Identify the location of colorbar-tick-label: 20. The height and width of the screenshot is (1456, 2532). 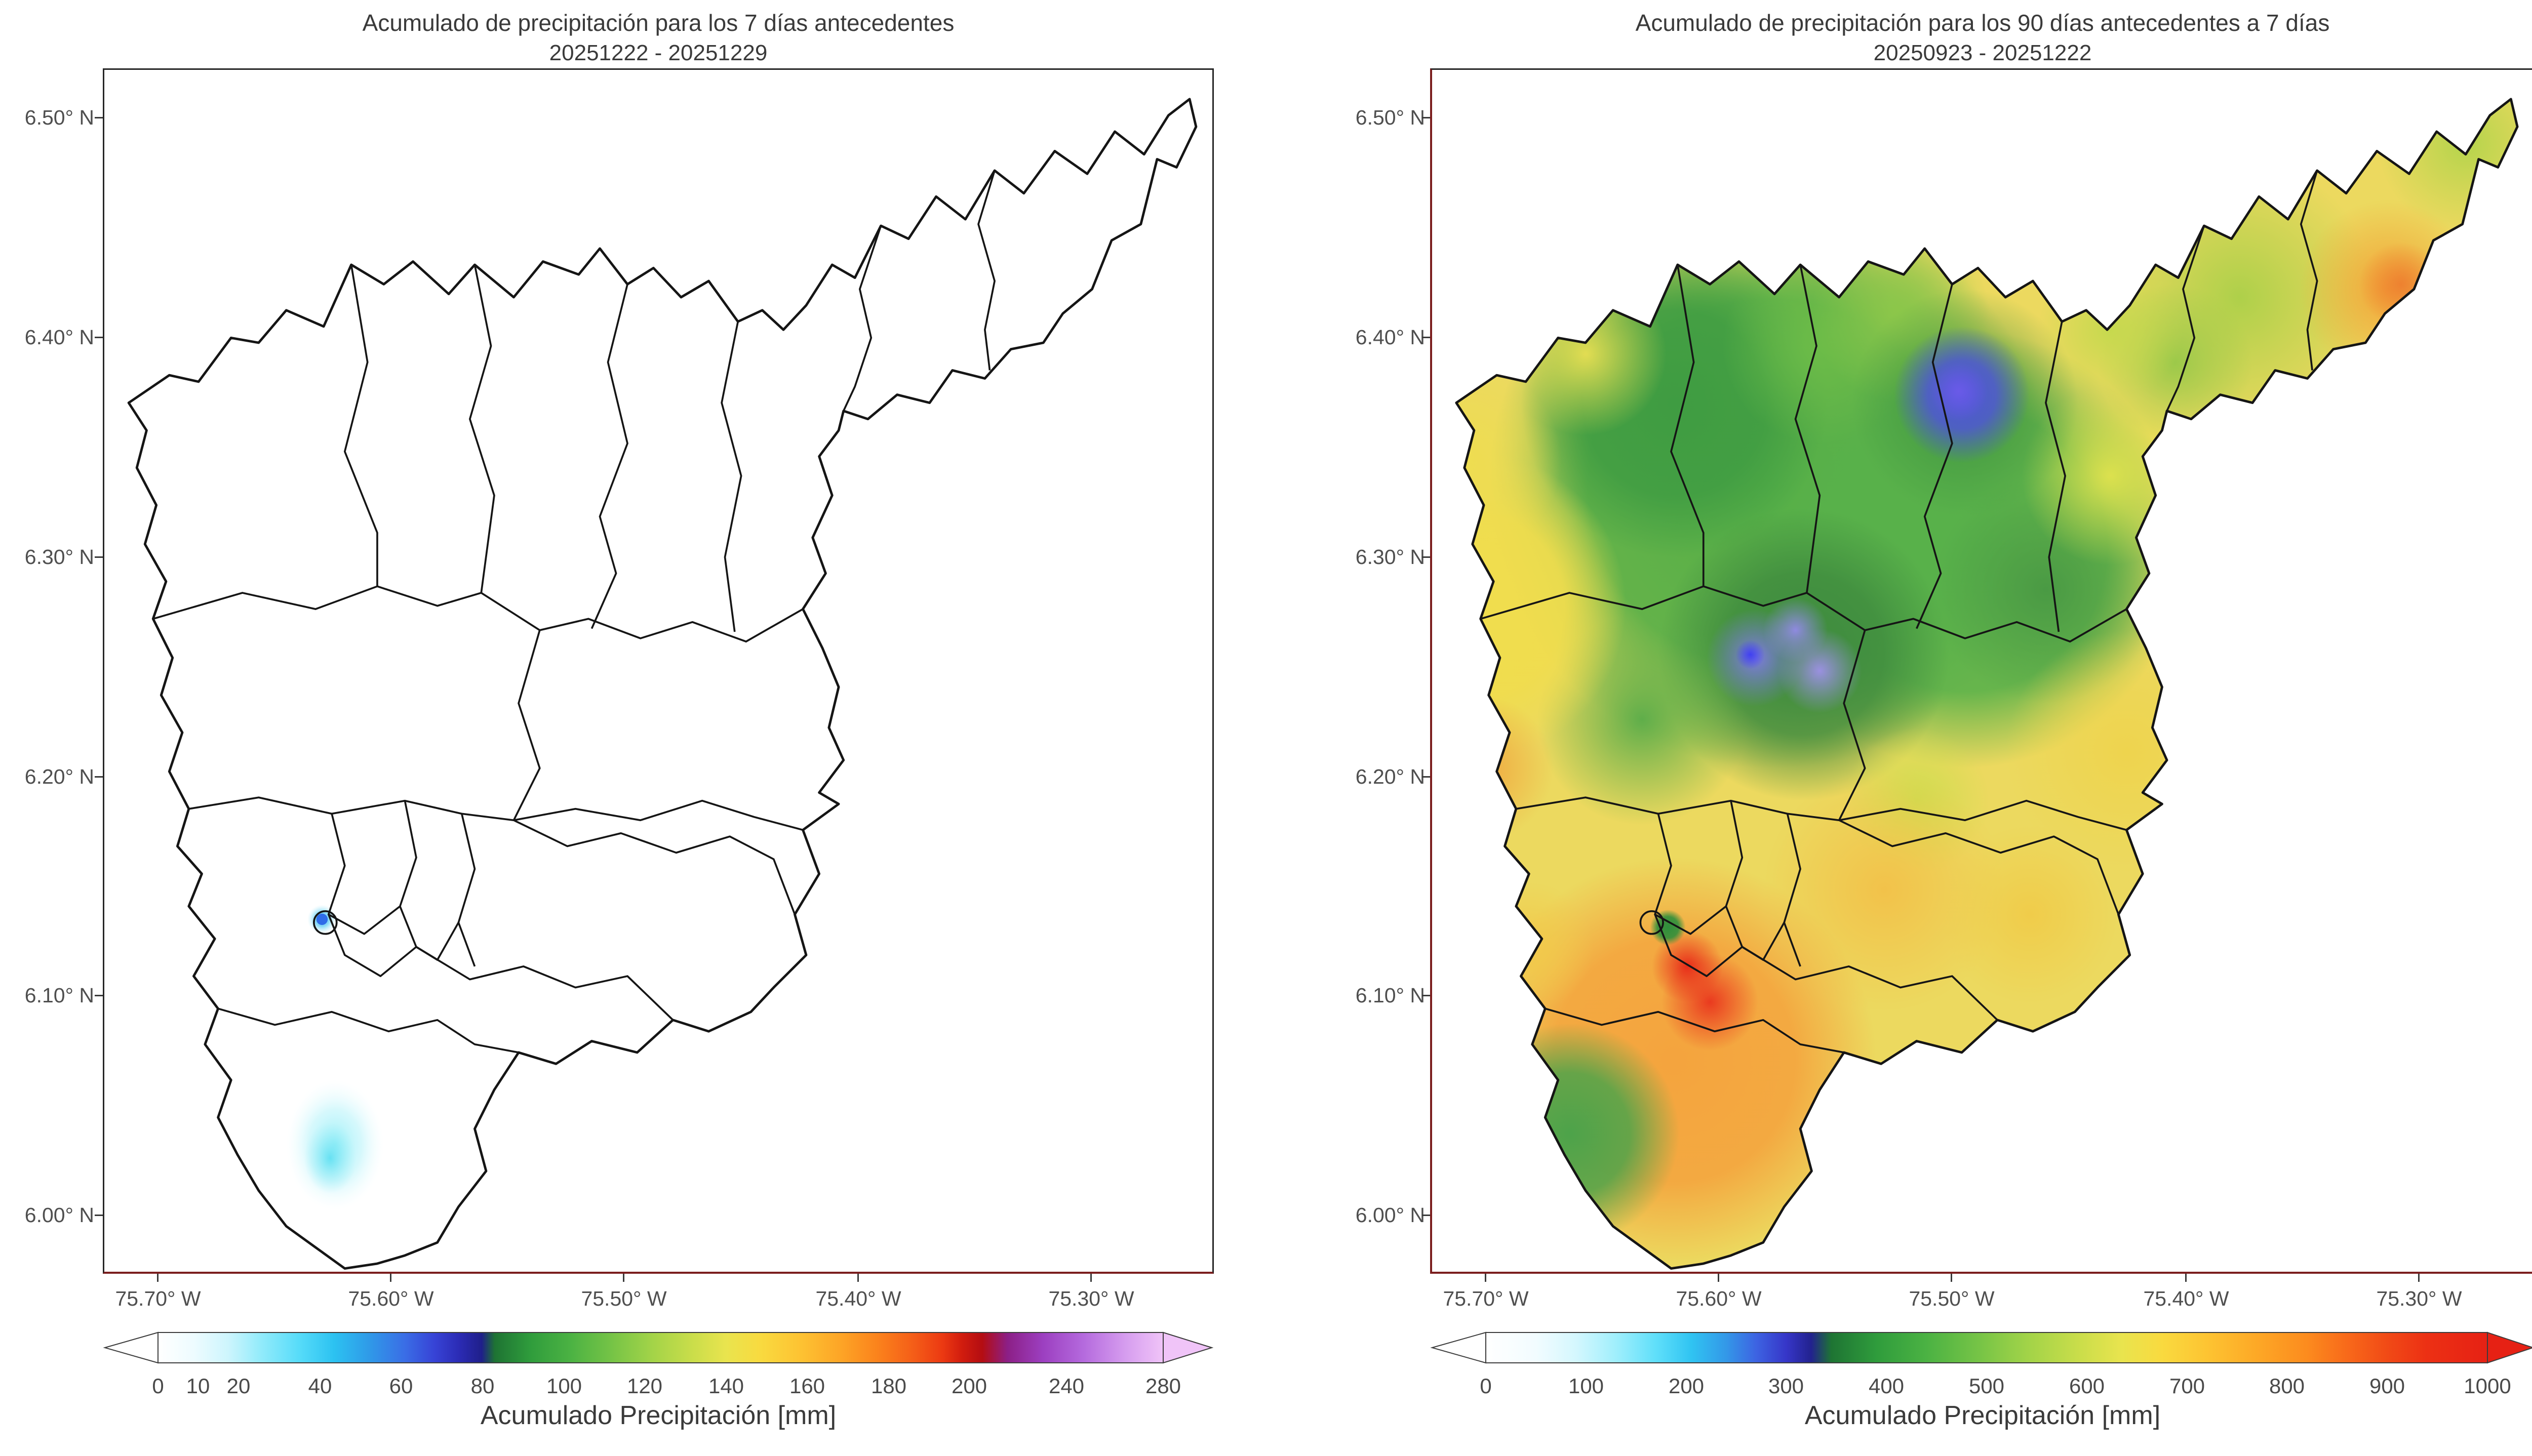
(238, 1386).